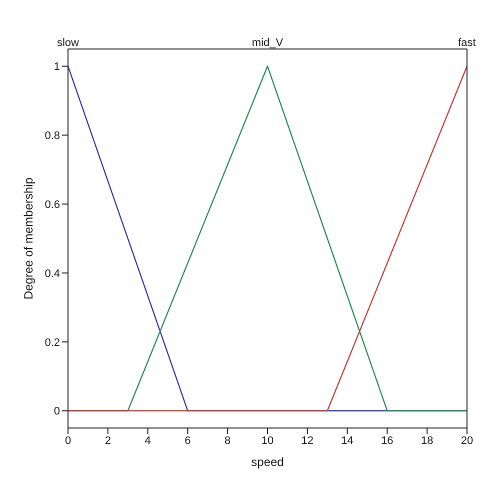 The width and height of the screenshot is (500, 500). Describe the element at coordinates (57, 412) in the screenshot. I see `y-tick-label: 0` at that location.